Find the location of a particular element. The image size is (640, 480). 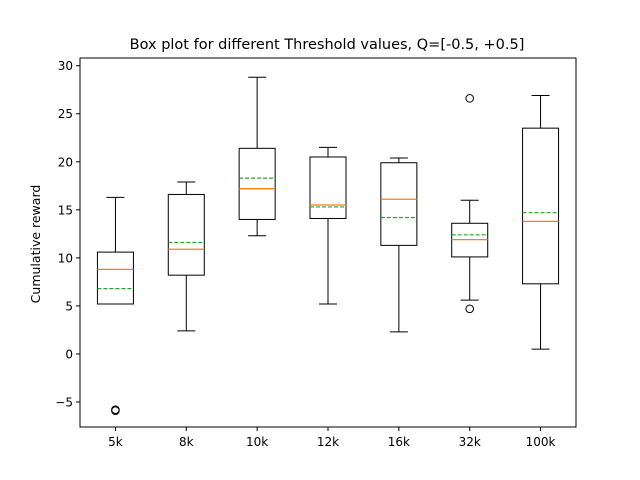

y-tick-label-2: 5 is located at coordinates (69, 306).